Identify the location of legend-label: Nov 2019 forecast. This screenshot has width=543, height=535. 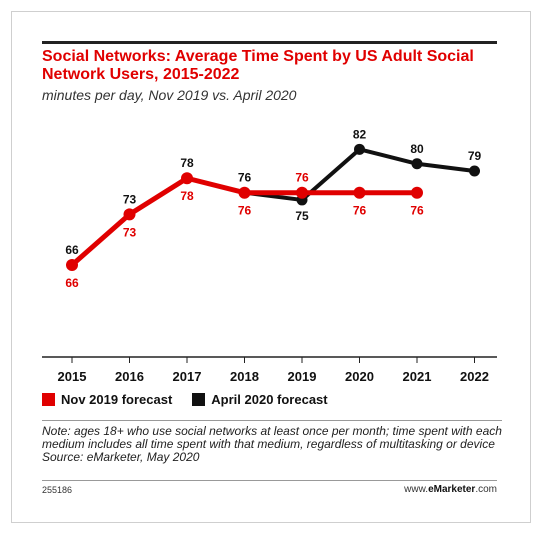
(117, 399).